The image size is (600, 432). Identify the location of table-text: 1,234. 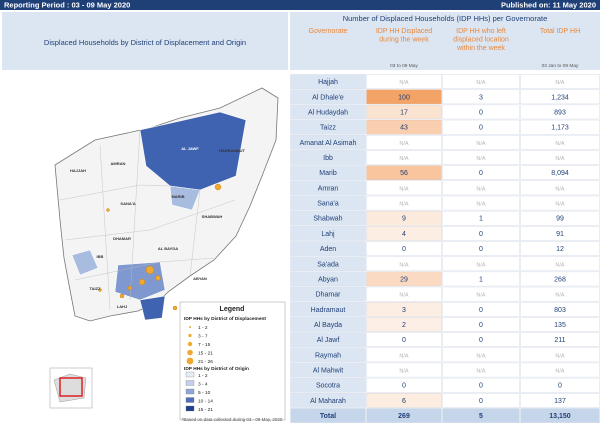
(560, 97).